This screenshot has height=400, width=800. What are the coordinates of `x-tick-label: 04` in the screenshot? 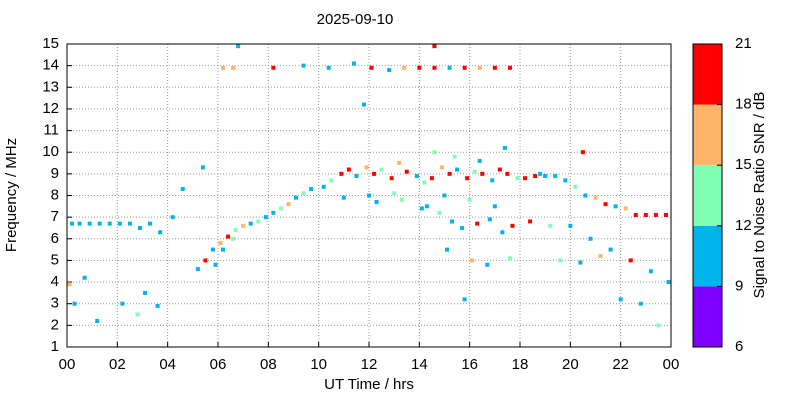 It's located at (167, 364).